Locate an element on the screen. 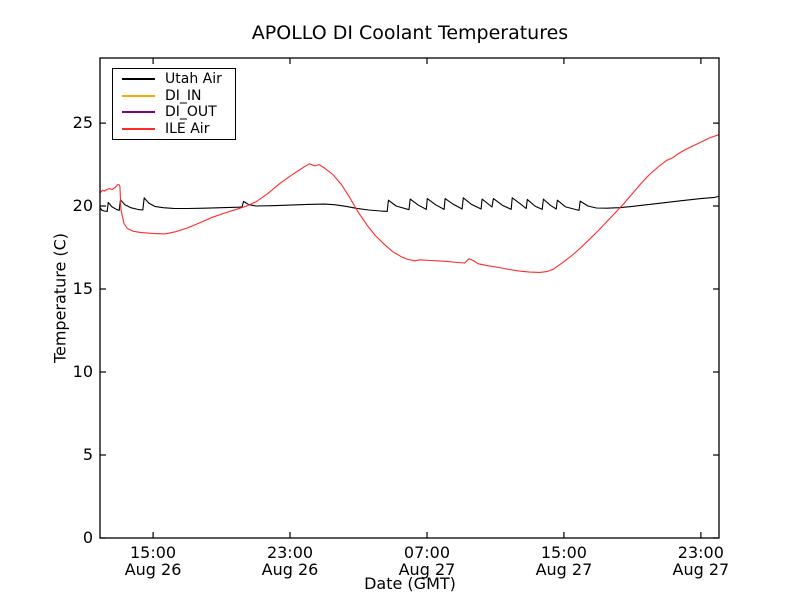  series-line-utah-air is located at coordinates (409, 203).